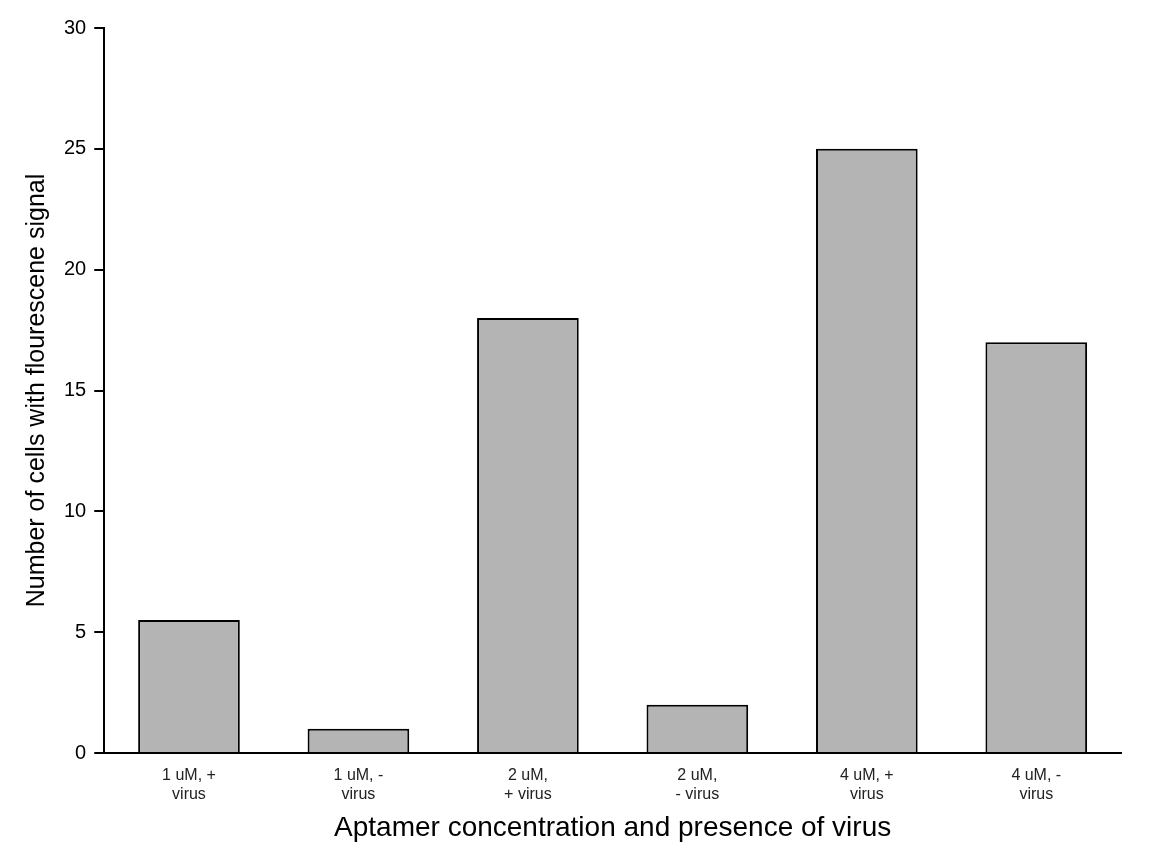 The image size is (1149, 862). Describe the element at coordinates (613, 826) in the screenshot. I see `x-axis-title: Aptamer concentration and presence of virus` at that location.